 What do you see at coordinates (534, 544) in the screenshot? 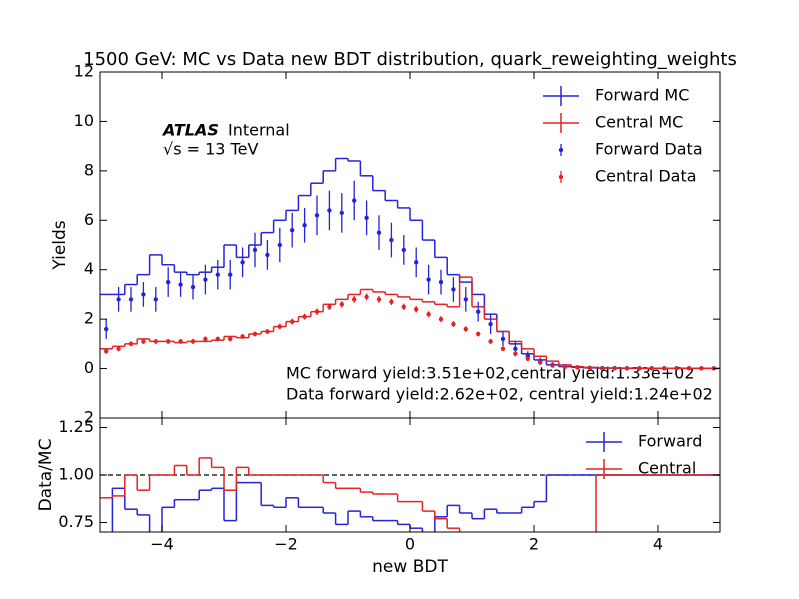
I see `x-tick-label: 2` at bounding box center [534, 544].